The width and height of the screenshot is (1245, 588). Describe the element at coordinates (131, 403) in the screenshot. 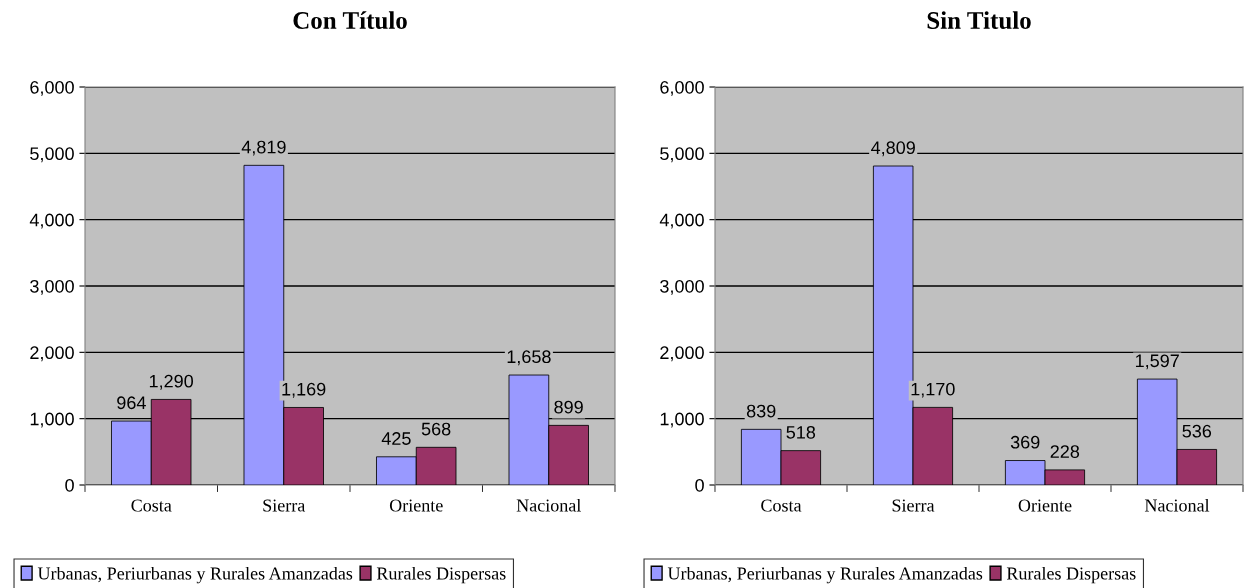

I see `data-label: 964` at that location.